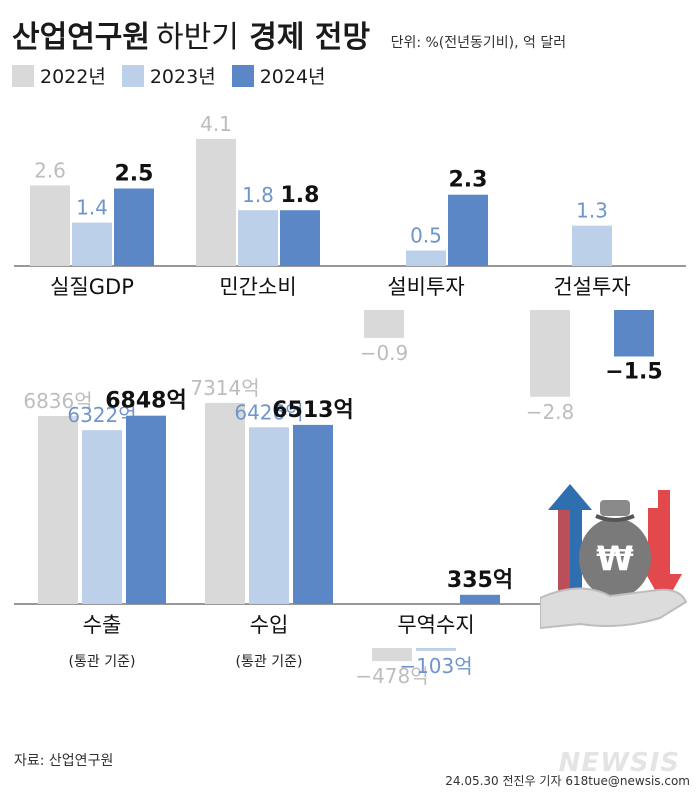 Image resolution: width=700 pixels, height=795 pixels. Describe the element at coordinates (81, 37) in the screenshot. I see `title-bold: 산업연구원` at that location.